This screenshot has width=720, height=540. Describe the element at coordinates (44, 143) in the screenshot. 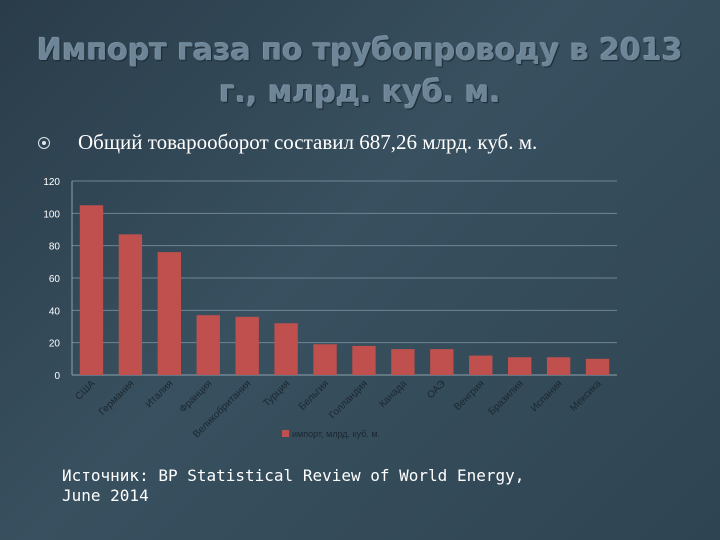

I see `circle-bullet-icon` at that location.